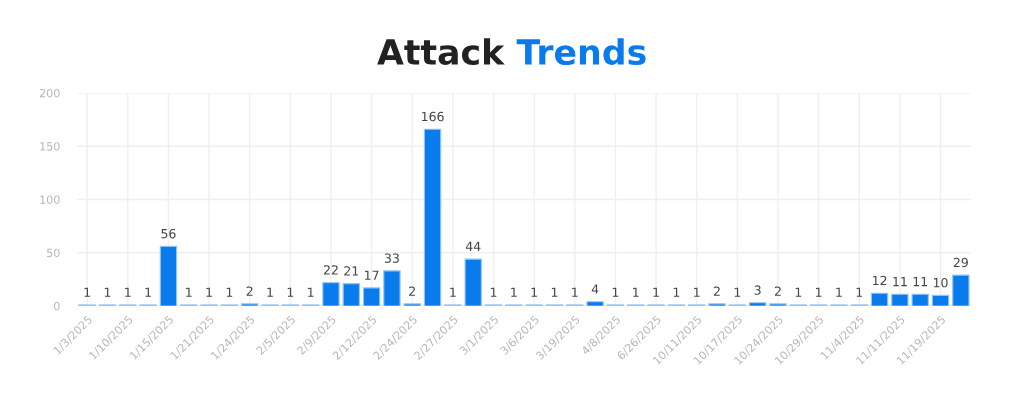 This screenshot has height=405, width=1024. I want to click on data-label: 56, so click(168, 233).